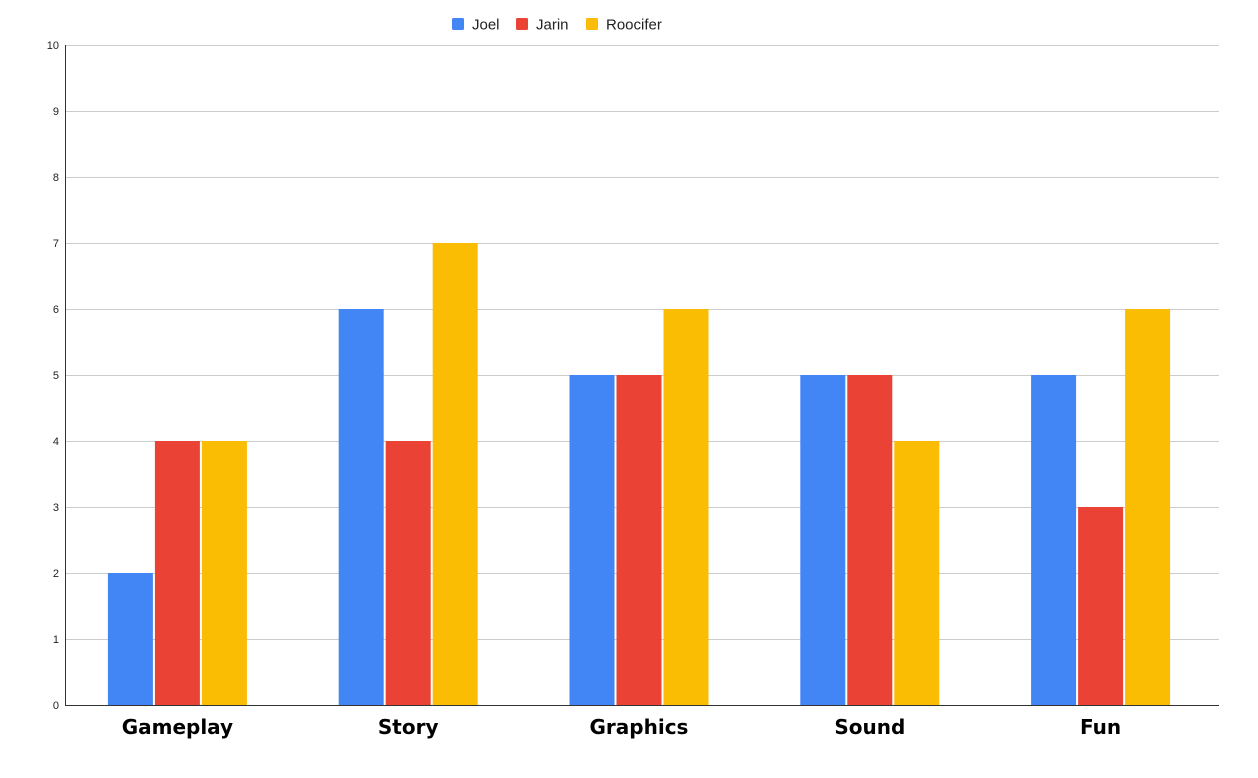  What do you see at coordinates (56, 640) in the screenshot?
I see `y-tick-label: 1` at bounding box center [56, 640].